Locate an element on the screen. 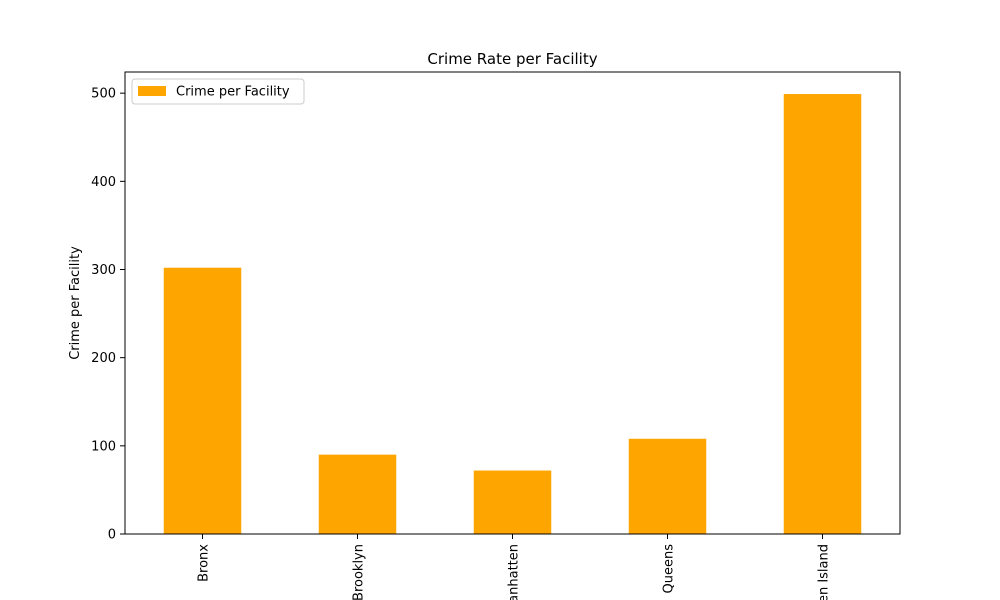 This screenshot has height=600, width=1000. bar-manhatten is located at coordinates (512, 502).